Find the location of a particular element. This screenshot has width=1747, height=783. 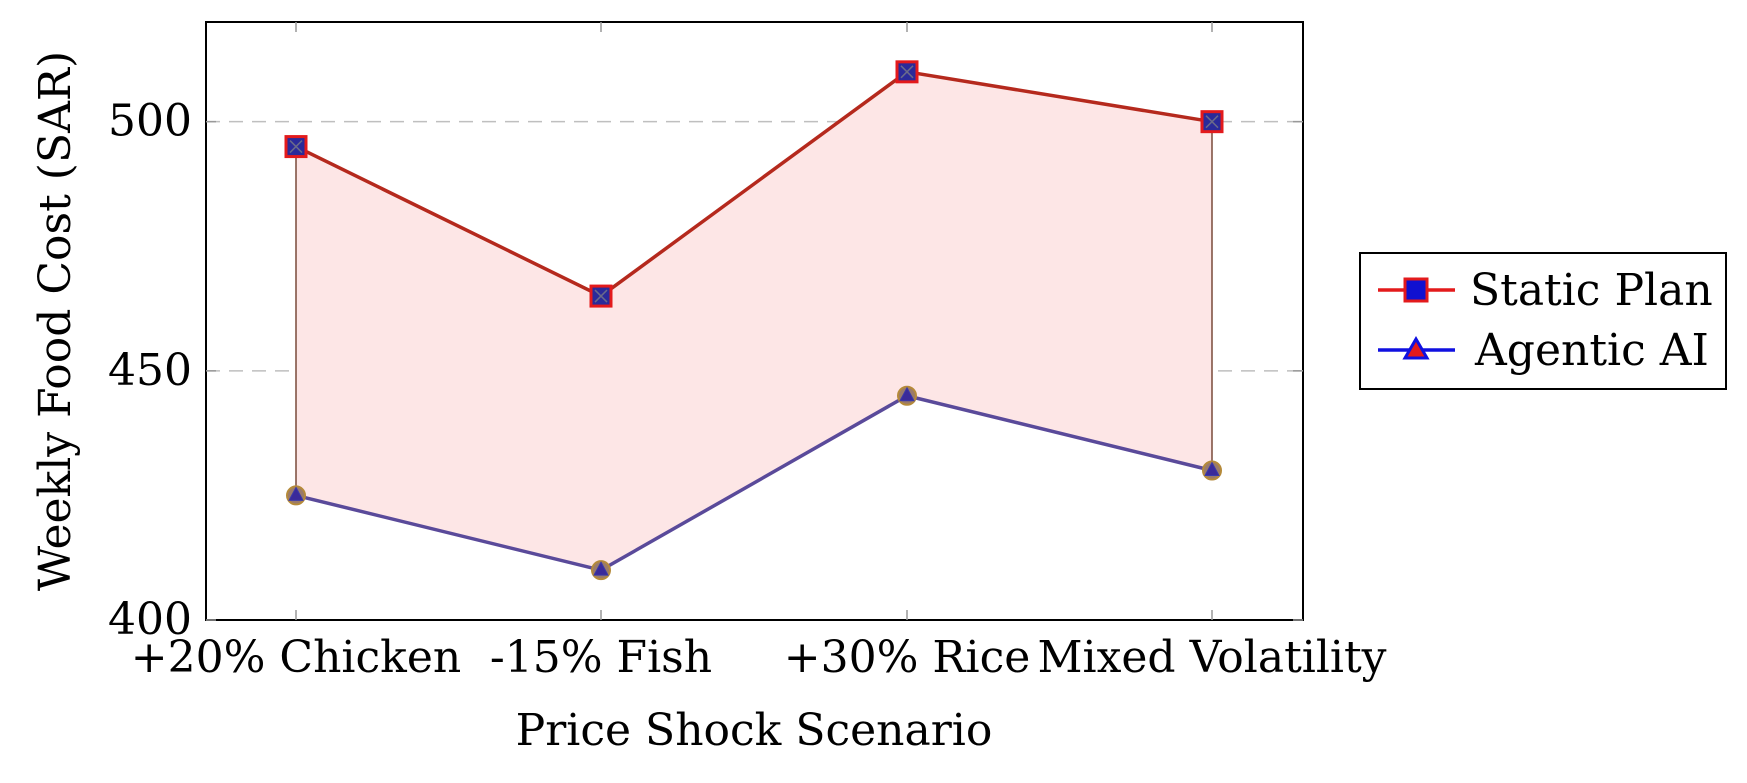

series-line-agentic-ai is located at coordinates (754, 483).